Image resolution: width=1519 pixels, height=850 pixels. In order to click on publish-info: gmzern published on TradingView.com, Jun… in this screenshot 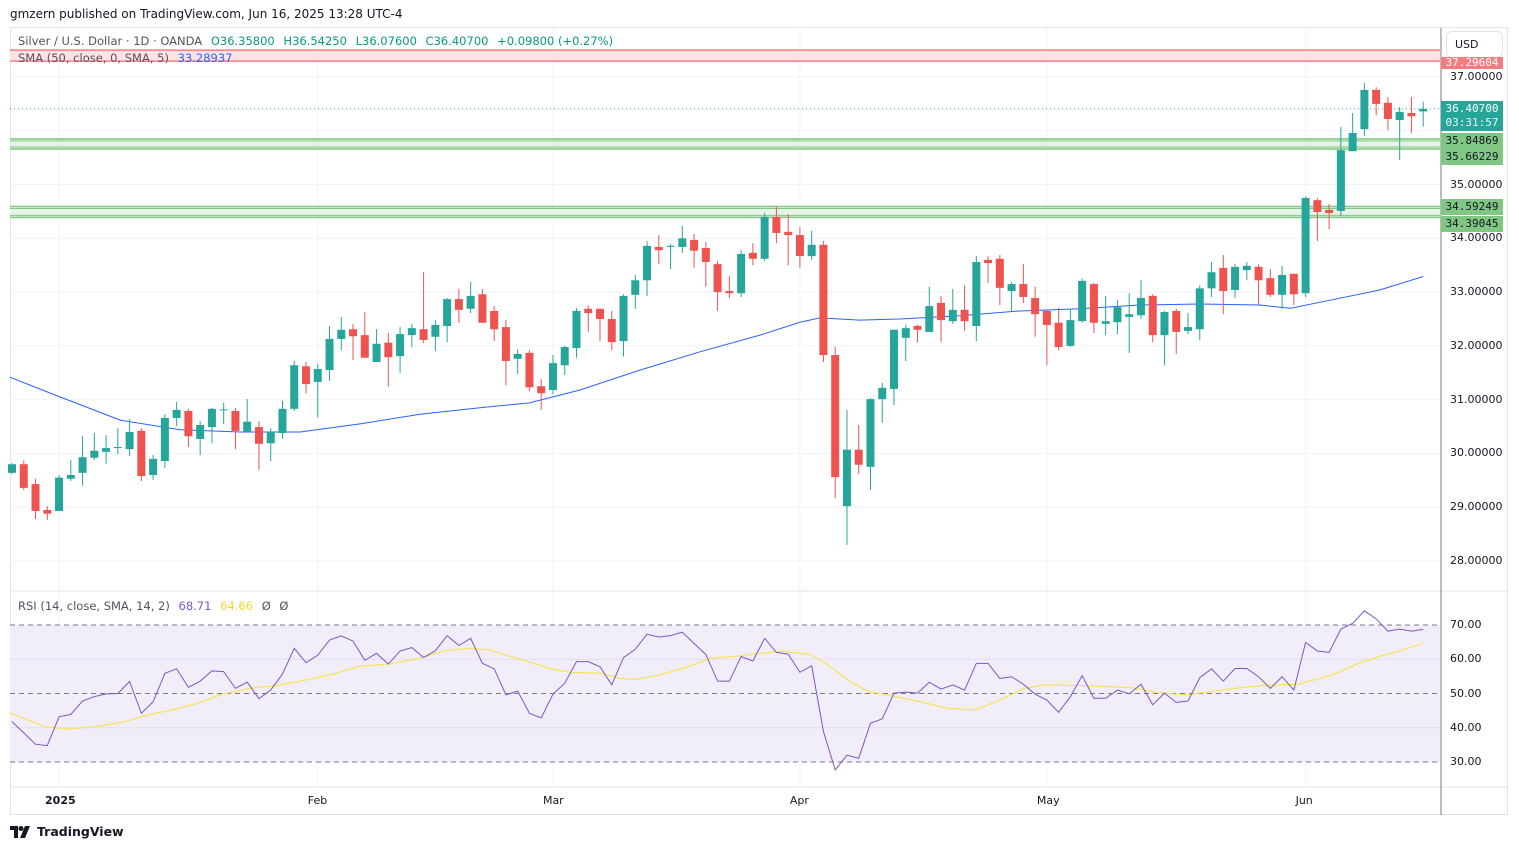, I will do `click(206, 14)`.